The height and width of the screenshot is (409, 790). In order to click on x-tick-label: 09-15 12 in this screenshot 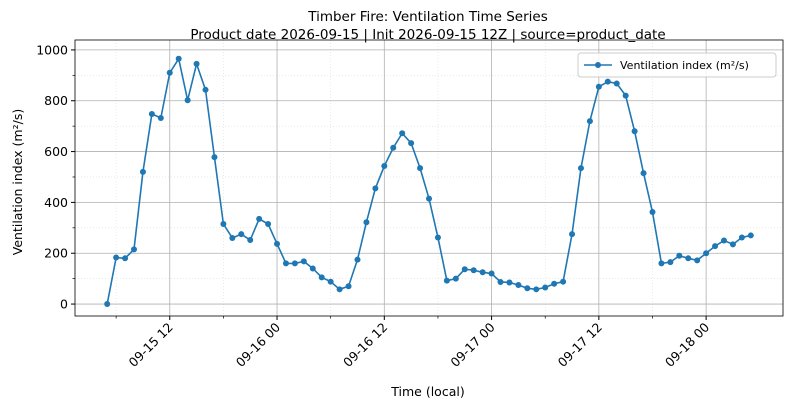, I will do `click(151, 345)`.